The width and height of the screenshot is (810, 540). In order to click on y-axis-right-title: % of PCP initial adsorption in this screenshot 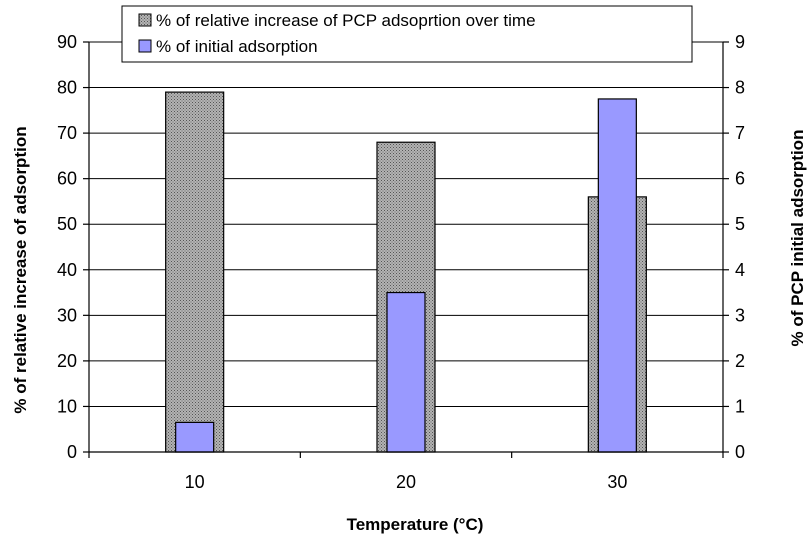, I will do `click(797, 238)`.